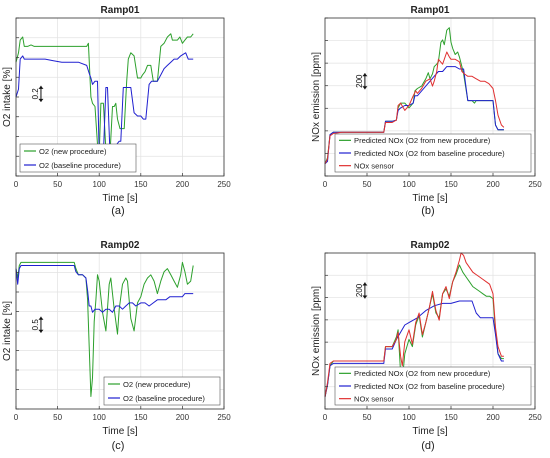  Describe the element at coordinates (427, 211) in the screenshot. I see `panel-label-2: (b)` at that location.